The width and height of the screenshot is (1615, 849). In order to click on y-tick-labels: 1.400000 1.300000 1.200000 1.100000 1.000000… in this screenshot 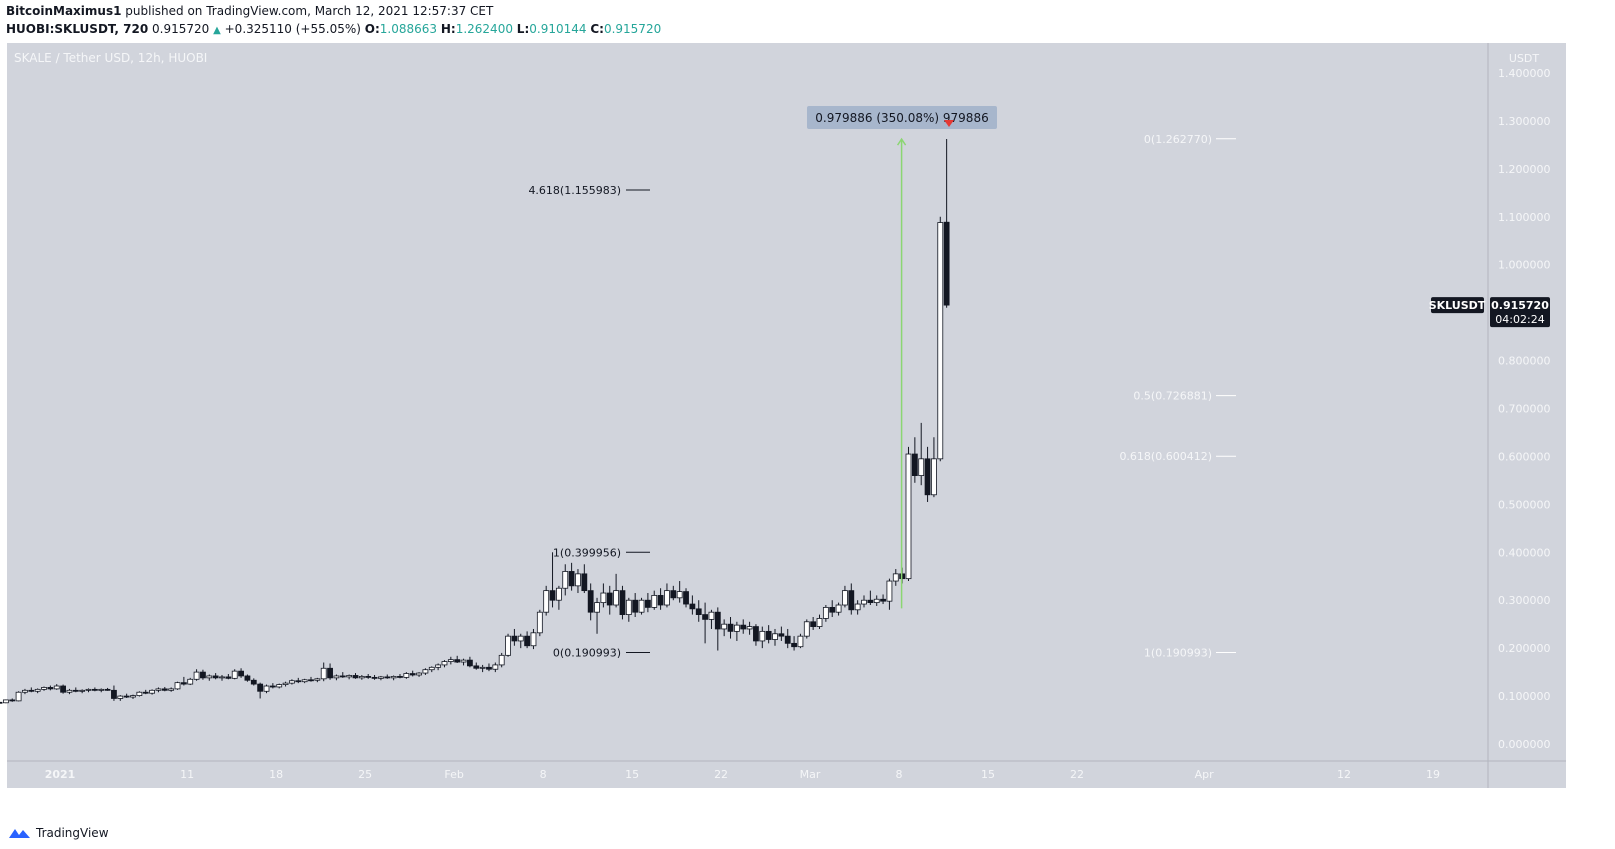, I will do `click(1524, 409)`.